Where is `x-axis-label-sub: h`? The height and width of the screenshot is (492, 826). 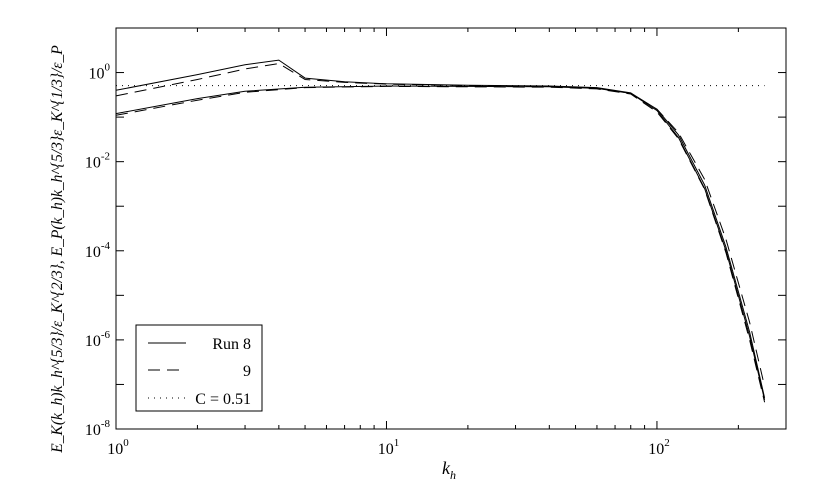
x-axis-label-sub: h is located at coordinates (453, 475).